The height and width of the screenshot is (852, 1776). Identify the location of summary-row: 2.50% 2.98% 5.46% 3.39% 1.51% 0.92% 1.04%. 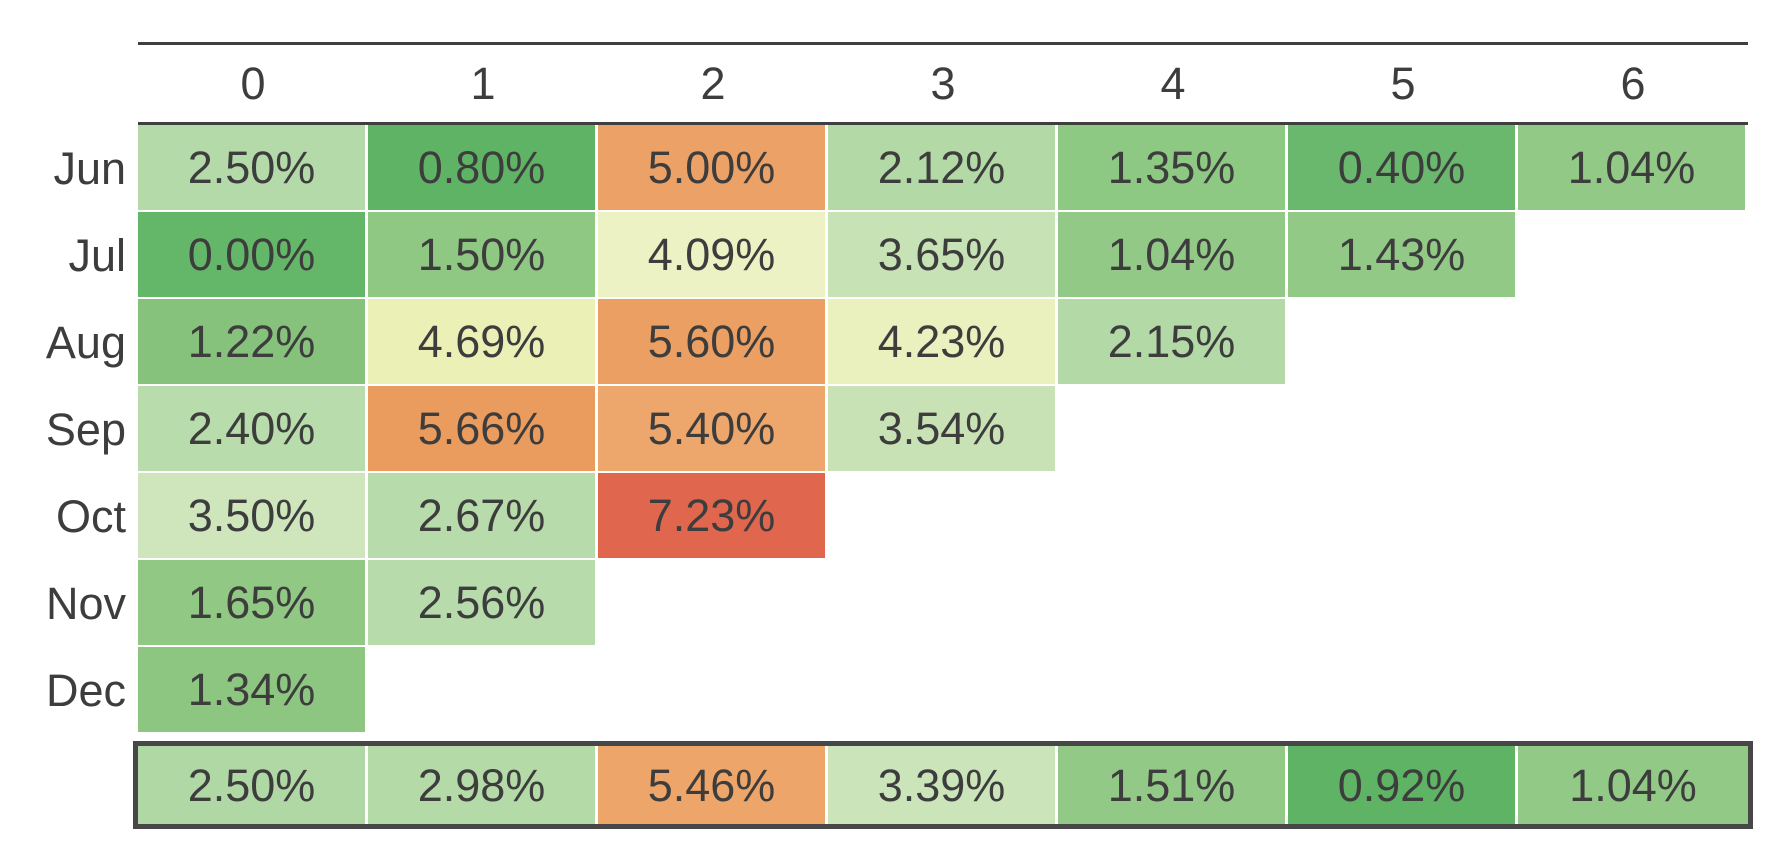
(943, 785).